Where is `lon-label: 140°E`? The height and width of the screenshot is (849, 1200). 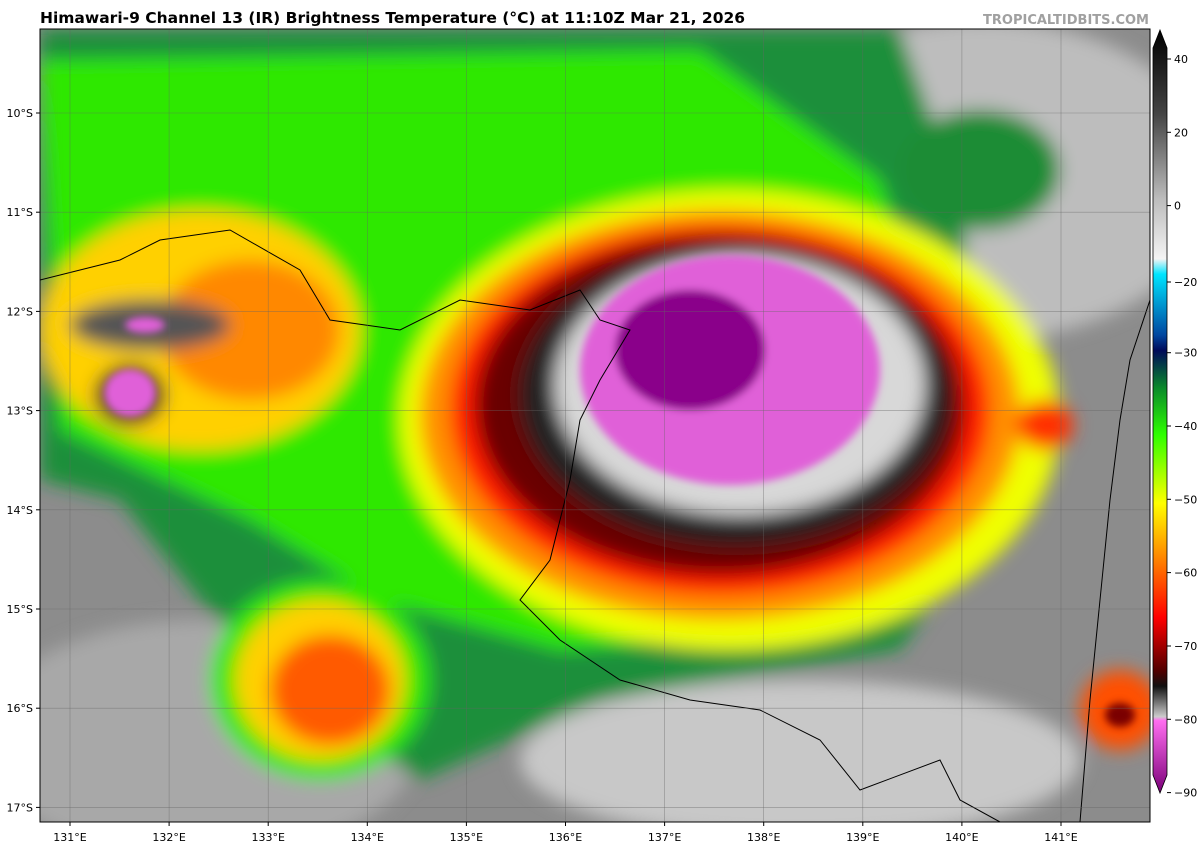
lon-label: 140°E is located at coordinates (961, 837).